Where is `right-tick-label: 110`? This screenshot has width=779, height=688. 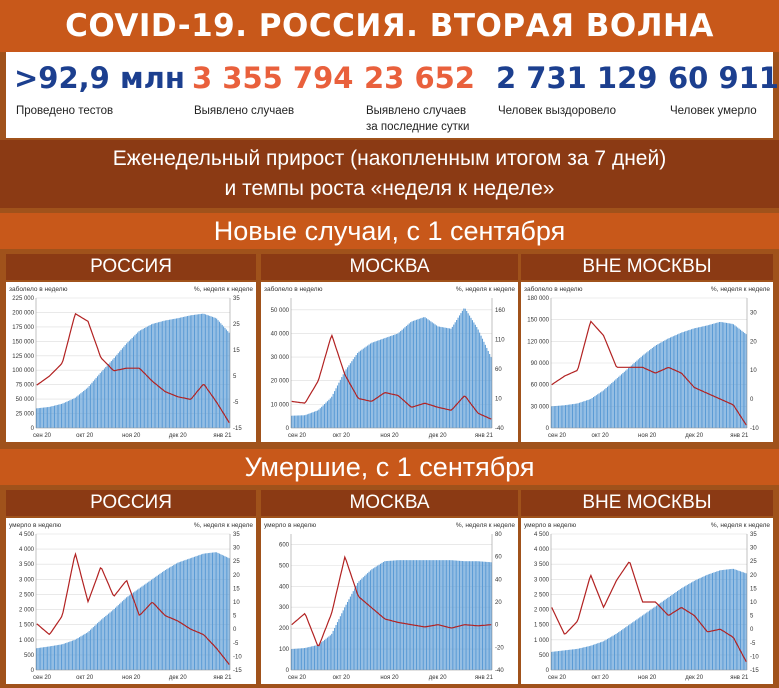 right-tick-label: 110 is located at coordinates (500, 340).